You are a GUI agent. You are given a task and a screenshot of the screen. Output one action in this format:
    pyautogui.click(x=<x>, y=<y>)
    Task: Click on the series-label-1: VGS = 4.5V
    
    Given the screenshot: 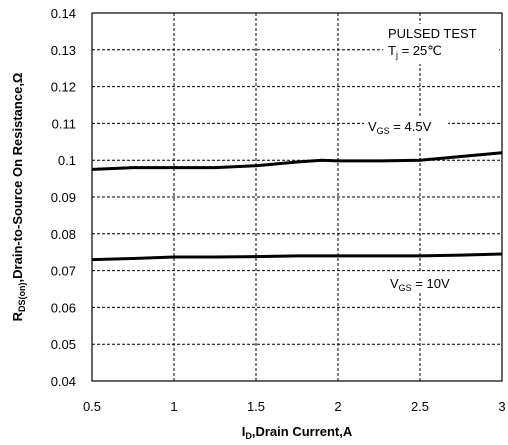 What is the action you would take?
    pyautogui.click(x=400, y=127)
    